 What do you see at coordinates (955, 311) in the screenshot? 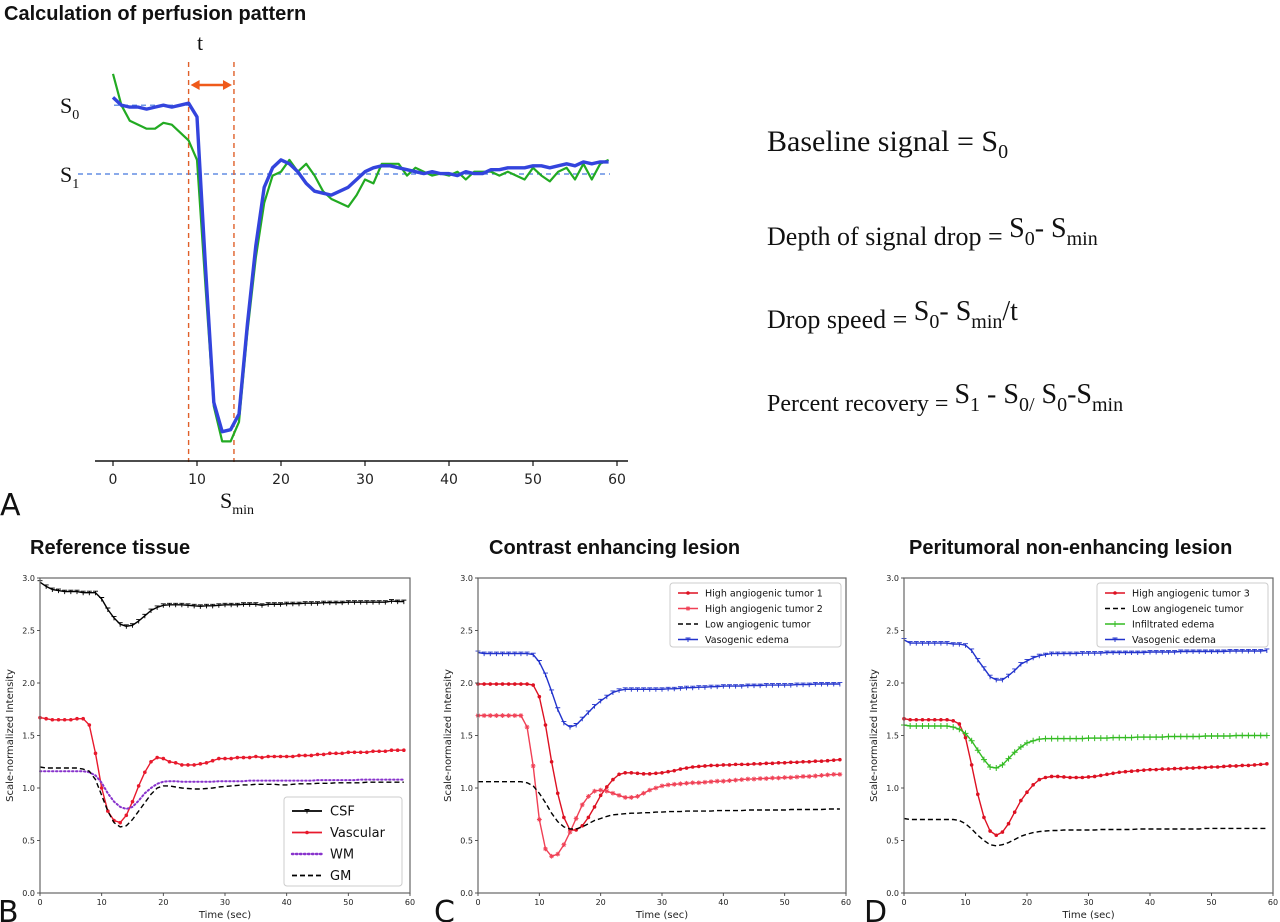
I see `equation-term: - S` at bounding box center [955, 311].